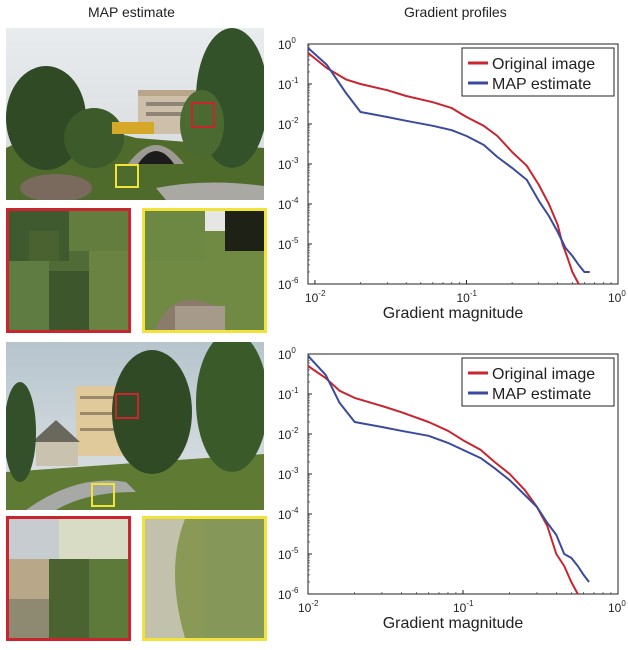 The width and height of the screenshot is (628, 650). What do you see at coordinates (204, 578) in the screenshot?
I see `crop-yellow-bottom` at bounding box center [204, 578].